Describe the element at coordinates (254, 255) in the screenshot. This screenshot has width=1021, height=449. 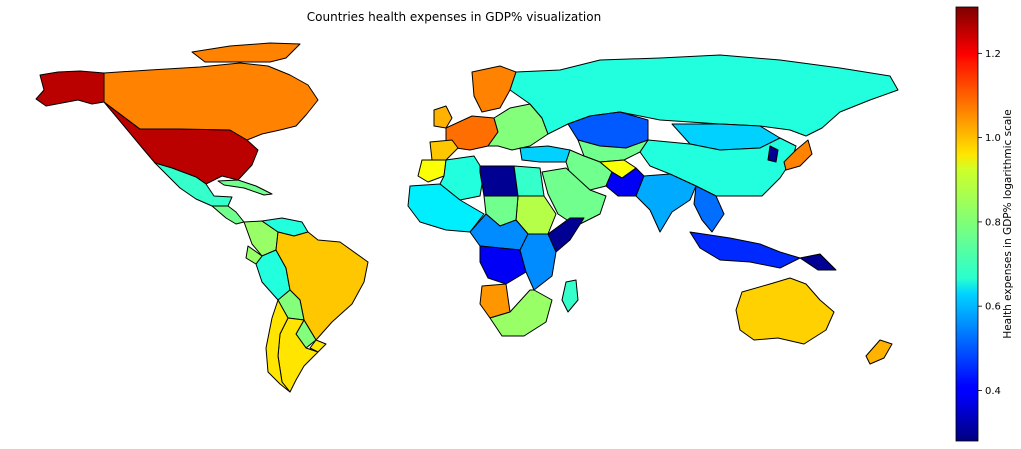
I see `region-ecuador` at that location.